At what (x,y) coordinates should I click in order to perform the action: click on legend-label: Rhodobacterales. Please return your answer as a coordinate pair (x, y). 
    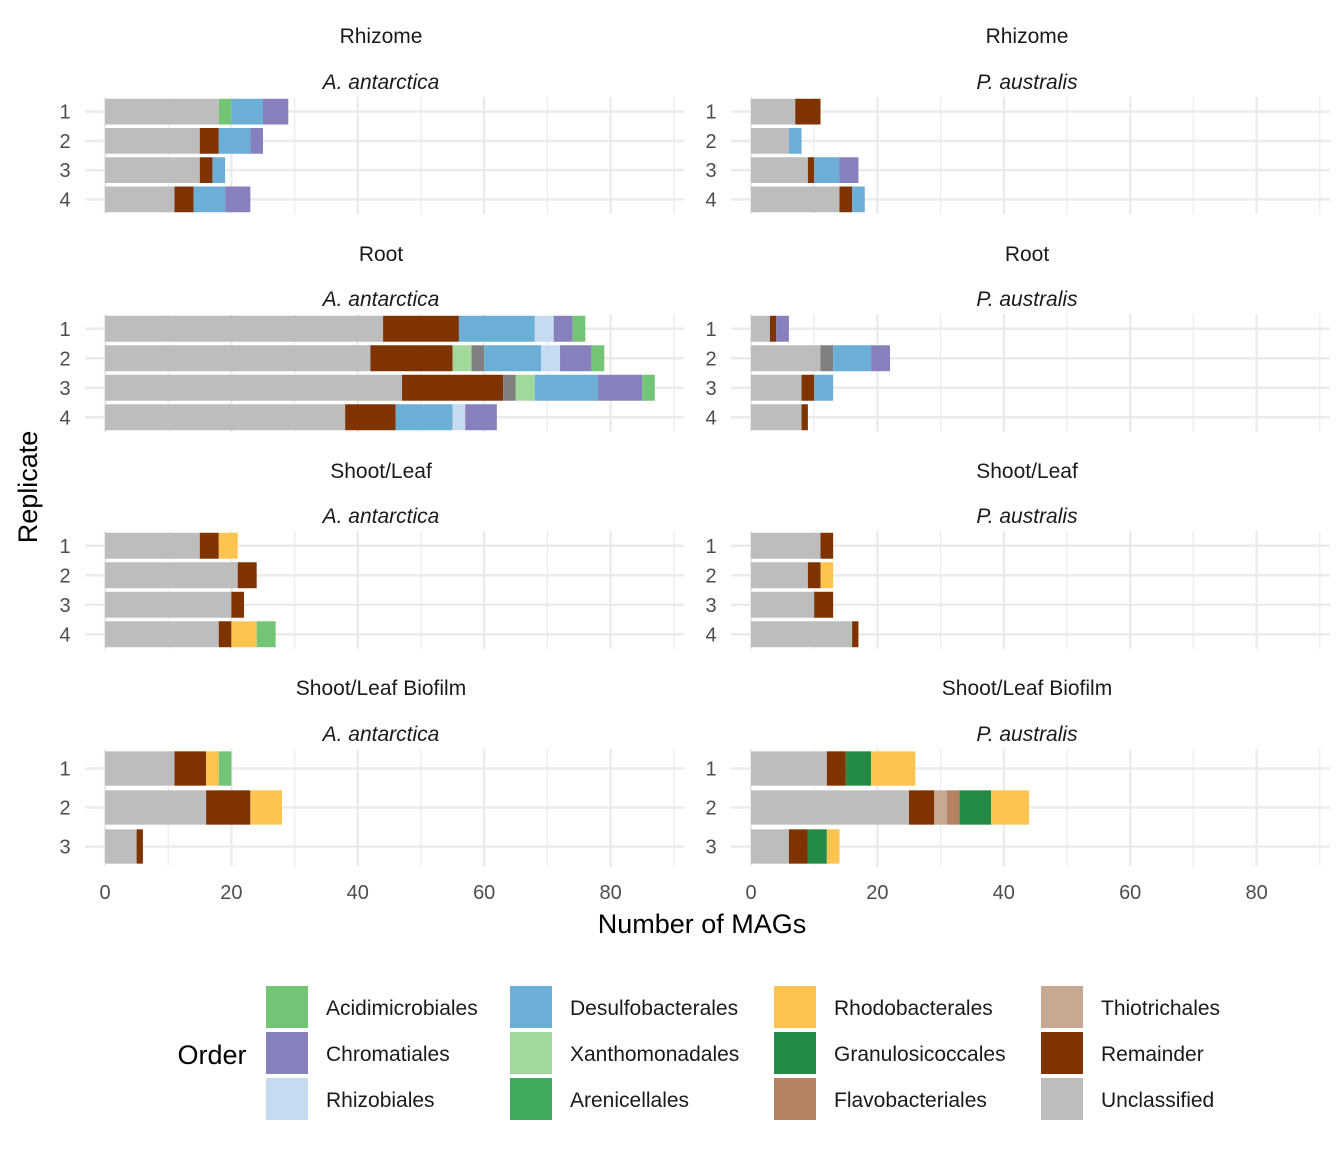
    Looking at the image, I should click on (913, 1008).